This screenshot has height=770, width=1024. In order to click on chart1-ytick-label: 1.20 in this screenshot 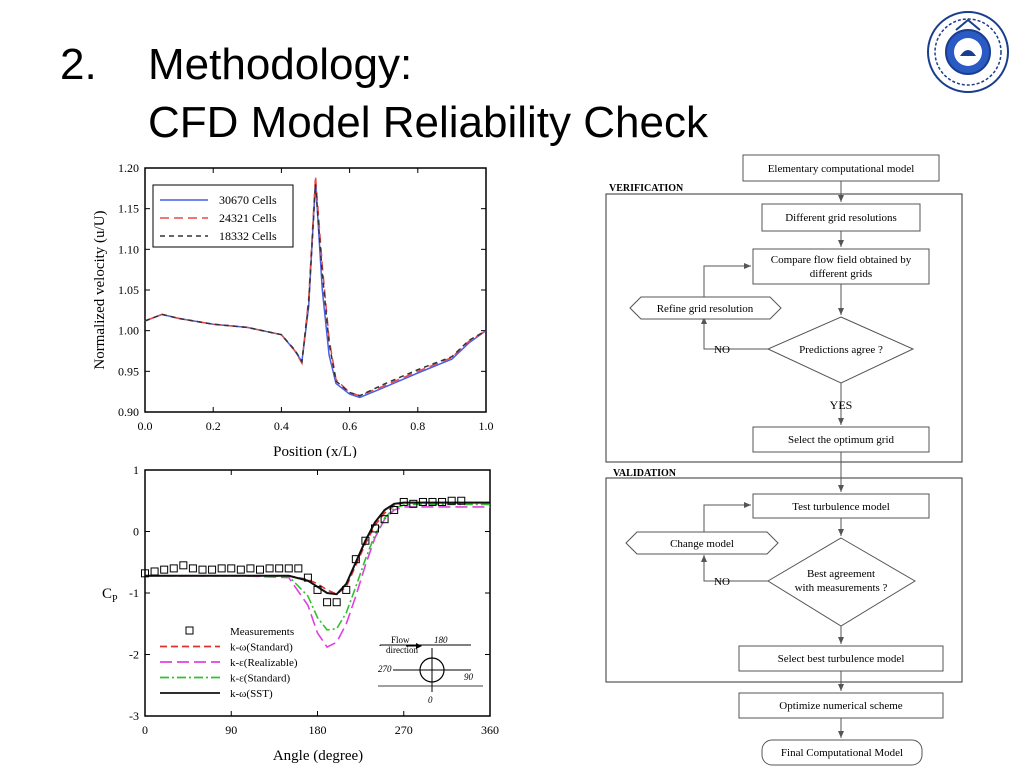, I will do `click(128, 168)`.